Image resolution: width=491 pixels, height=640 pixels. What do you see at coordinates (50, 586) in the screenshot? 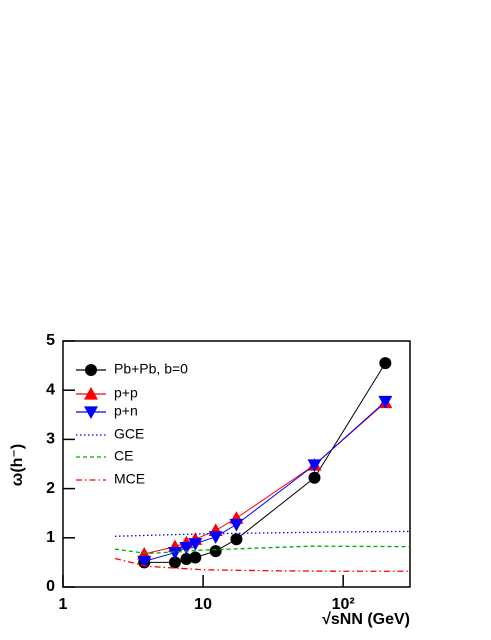
I see `y-tick-label: 0` at bounding box center [50, 586].